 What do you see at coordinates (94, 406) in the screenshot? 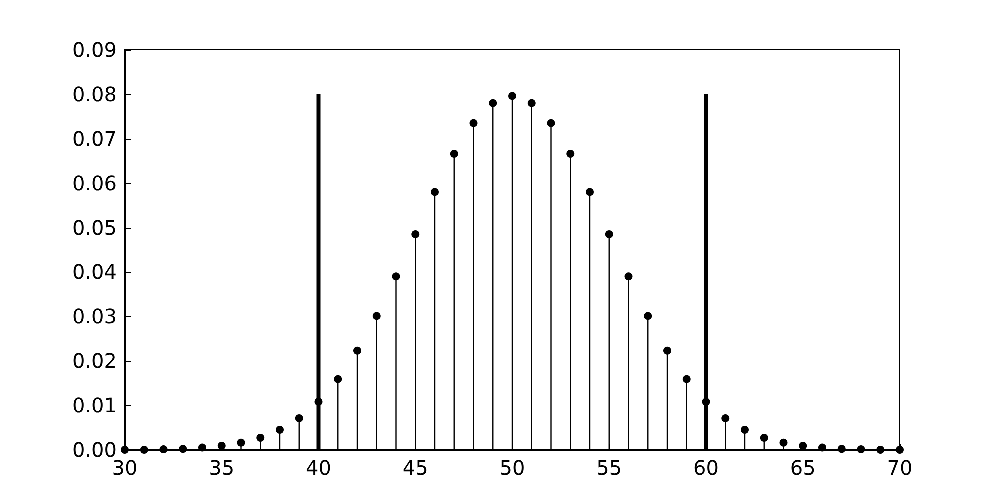
I see `y-tick-label: 0.01` at bounding box center [94, 406].